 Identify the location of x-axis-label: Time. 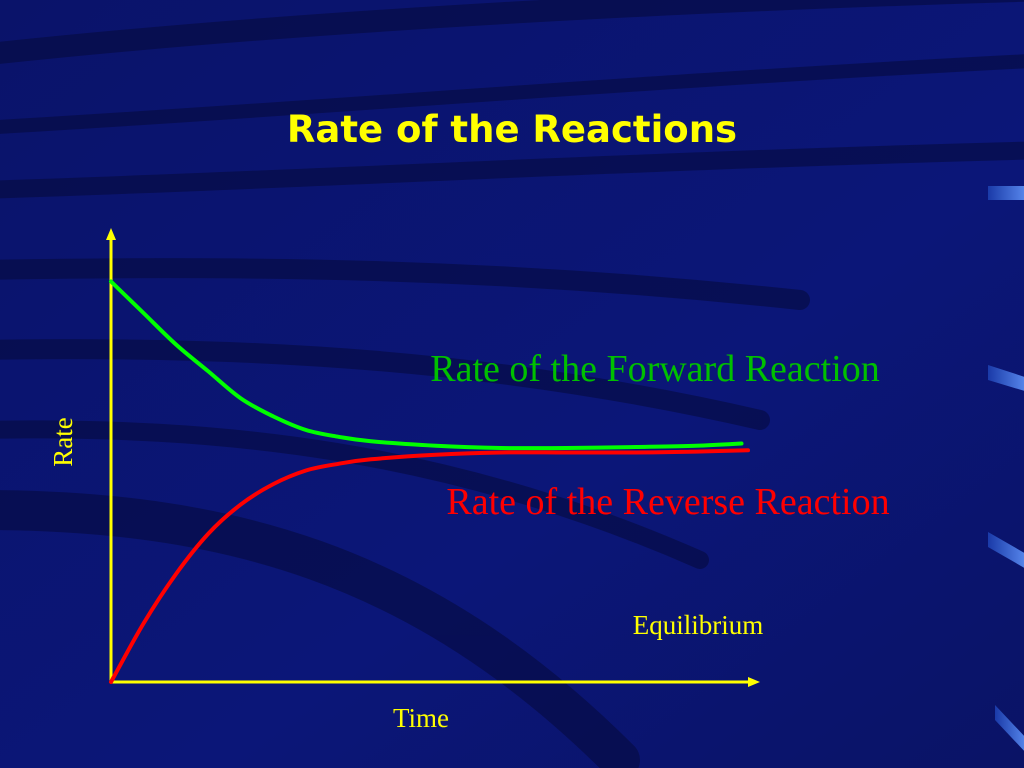
(421, 718).